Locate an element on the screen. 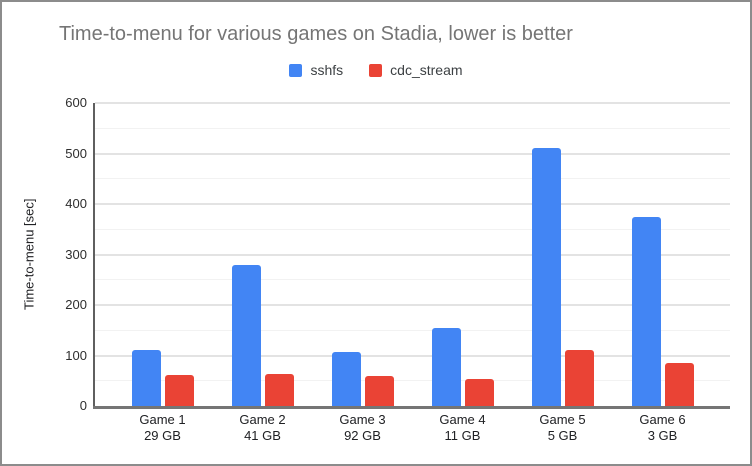  x-label-game-3: Game 3 92 GB is located at coordinates (363, 428).